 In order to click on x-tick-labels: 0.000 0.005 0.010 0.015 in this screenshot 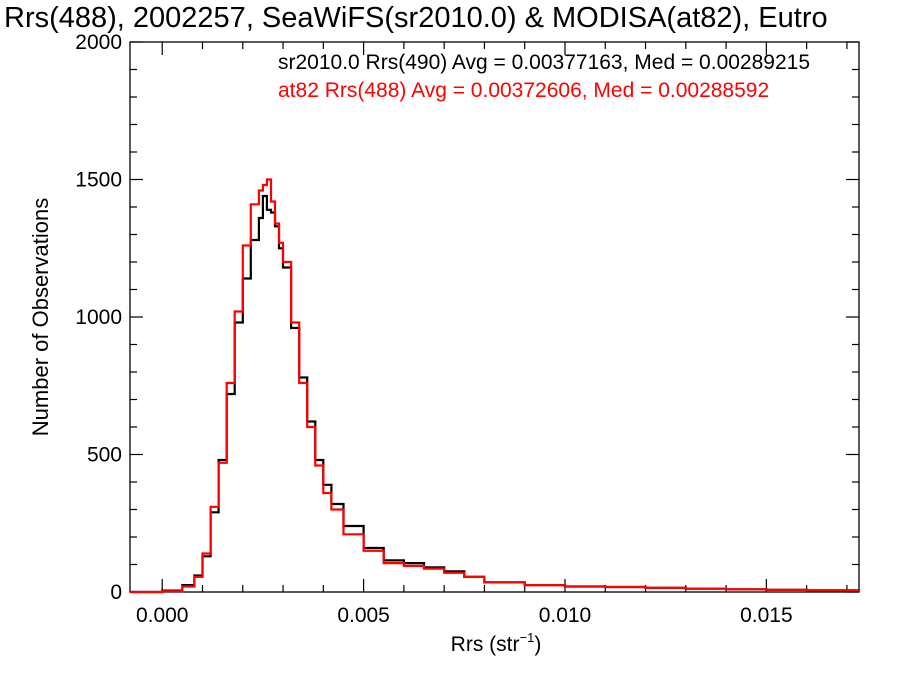, I will do `click(464, 615)`.